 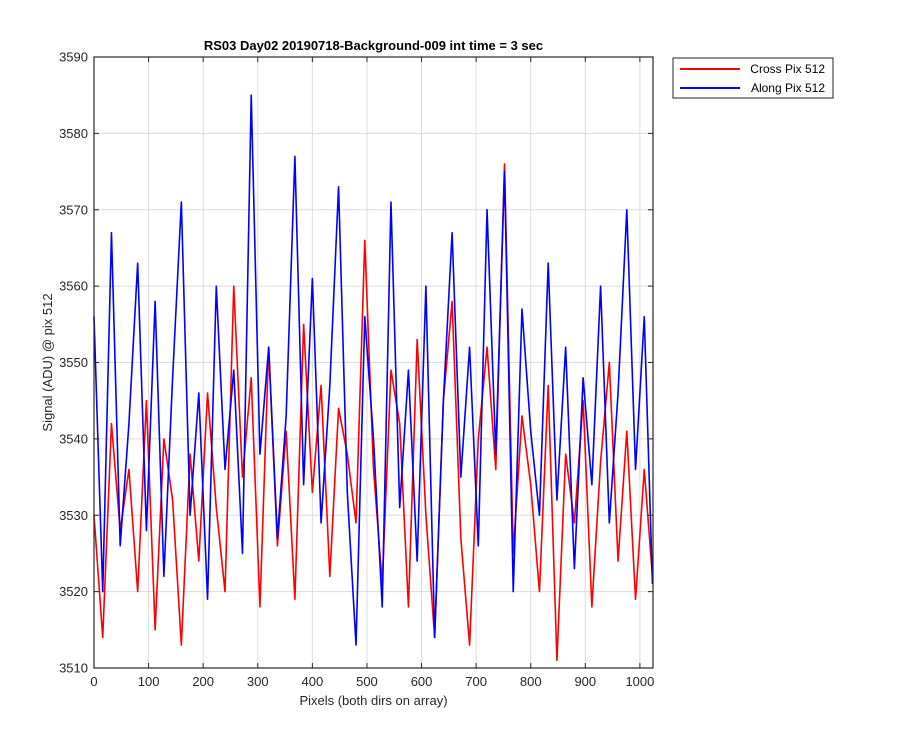 I want to click on y-tick-label: 3560, so click(x=73, y=286).